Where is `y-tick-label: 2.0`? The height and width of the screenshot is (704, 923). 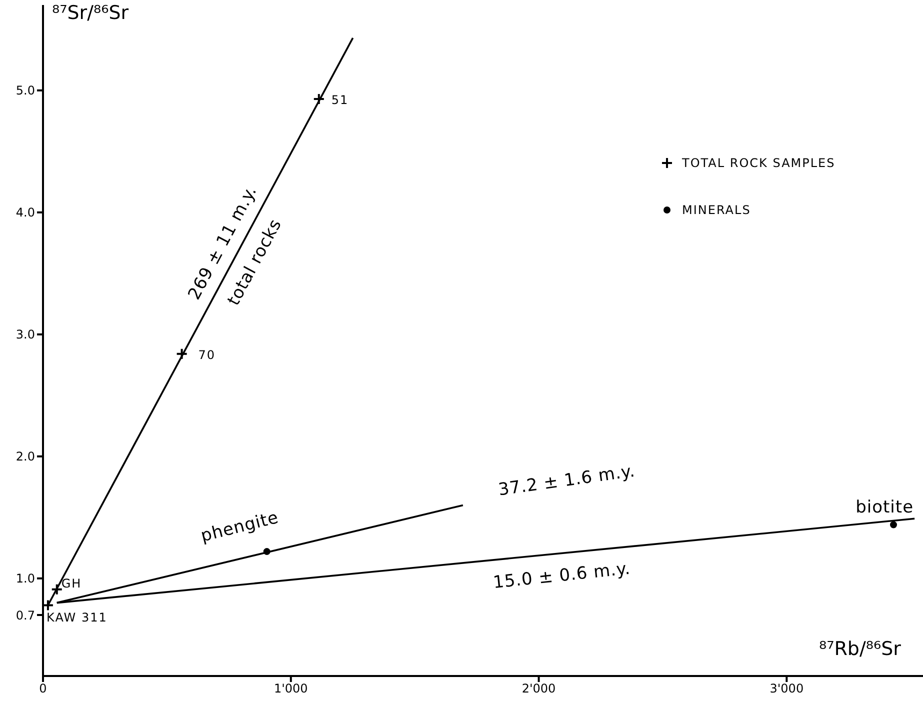
y-tick-label: 2.0 is located at coordinates (25, 457).